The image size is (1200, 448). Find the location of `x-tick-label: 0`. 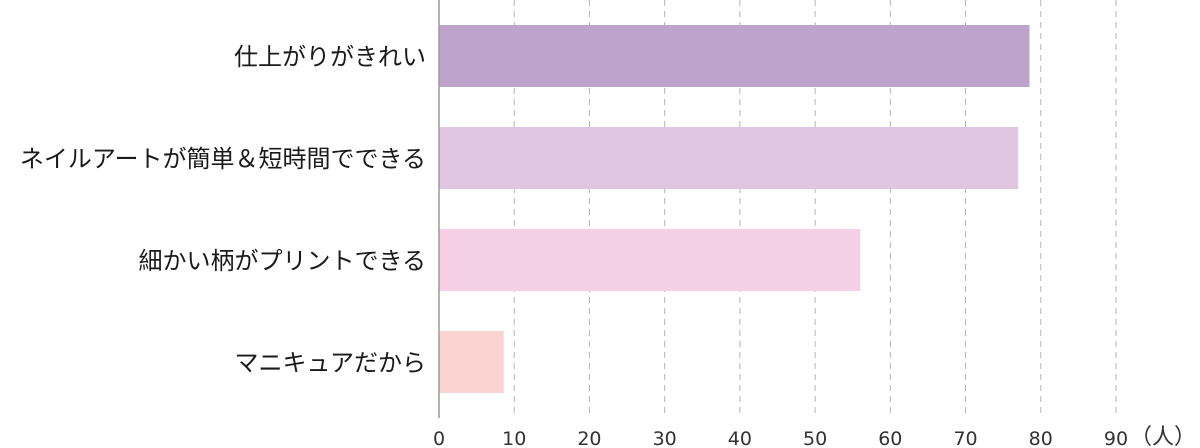

x-tick-label: 0 is located at coordinates (439, 438).